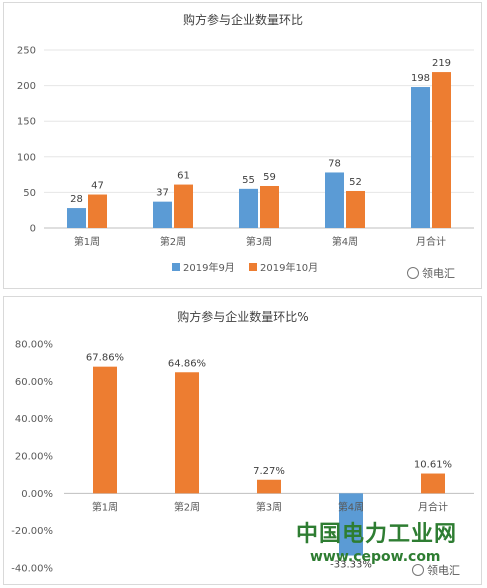 The height and width of the screenshot is (588, 487). What do you see at coordinates (33, 229) in the screenshot?
I see `y-tick-label: 0` at bounding box center [33, 229].